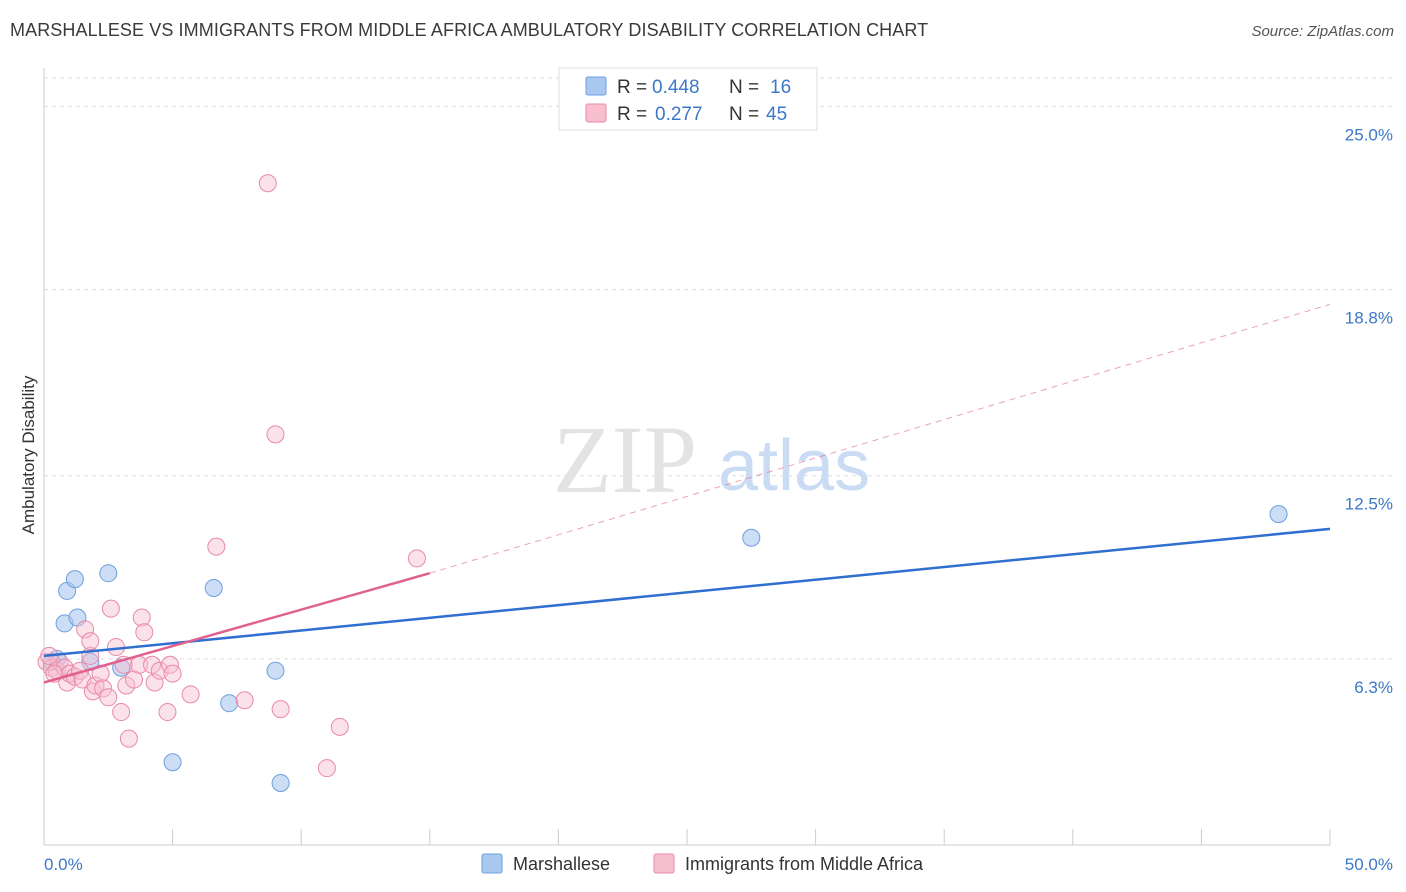  Describe the element at coordinates (596, 113) in the screenshot. I see `legend-swatch-immigrants` at that location.